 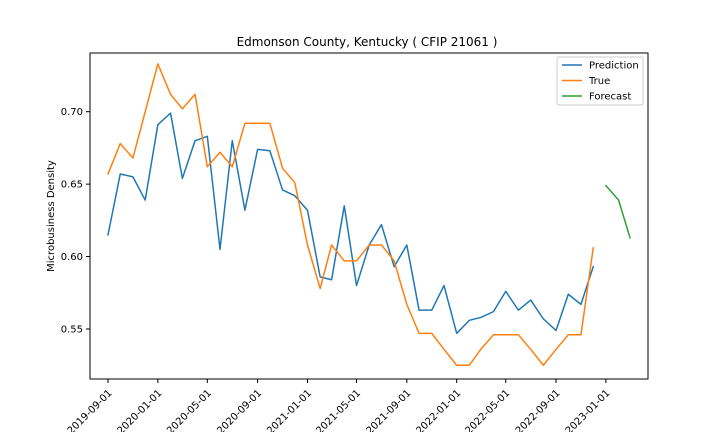 What do you see at coordinates (72, 185) in the screenshot?
I see `y-tick-label: 0.65` at bounding box center [72, 185].